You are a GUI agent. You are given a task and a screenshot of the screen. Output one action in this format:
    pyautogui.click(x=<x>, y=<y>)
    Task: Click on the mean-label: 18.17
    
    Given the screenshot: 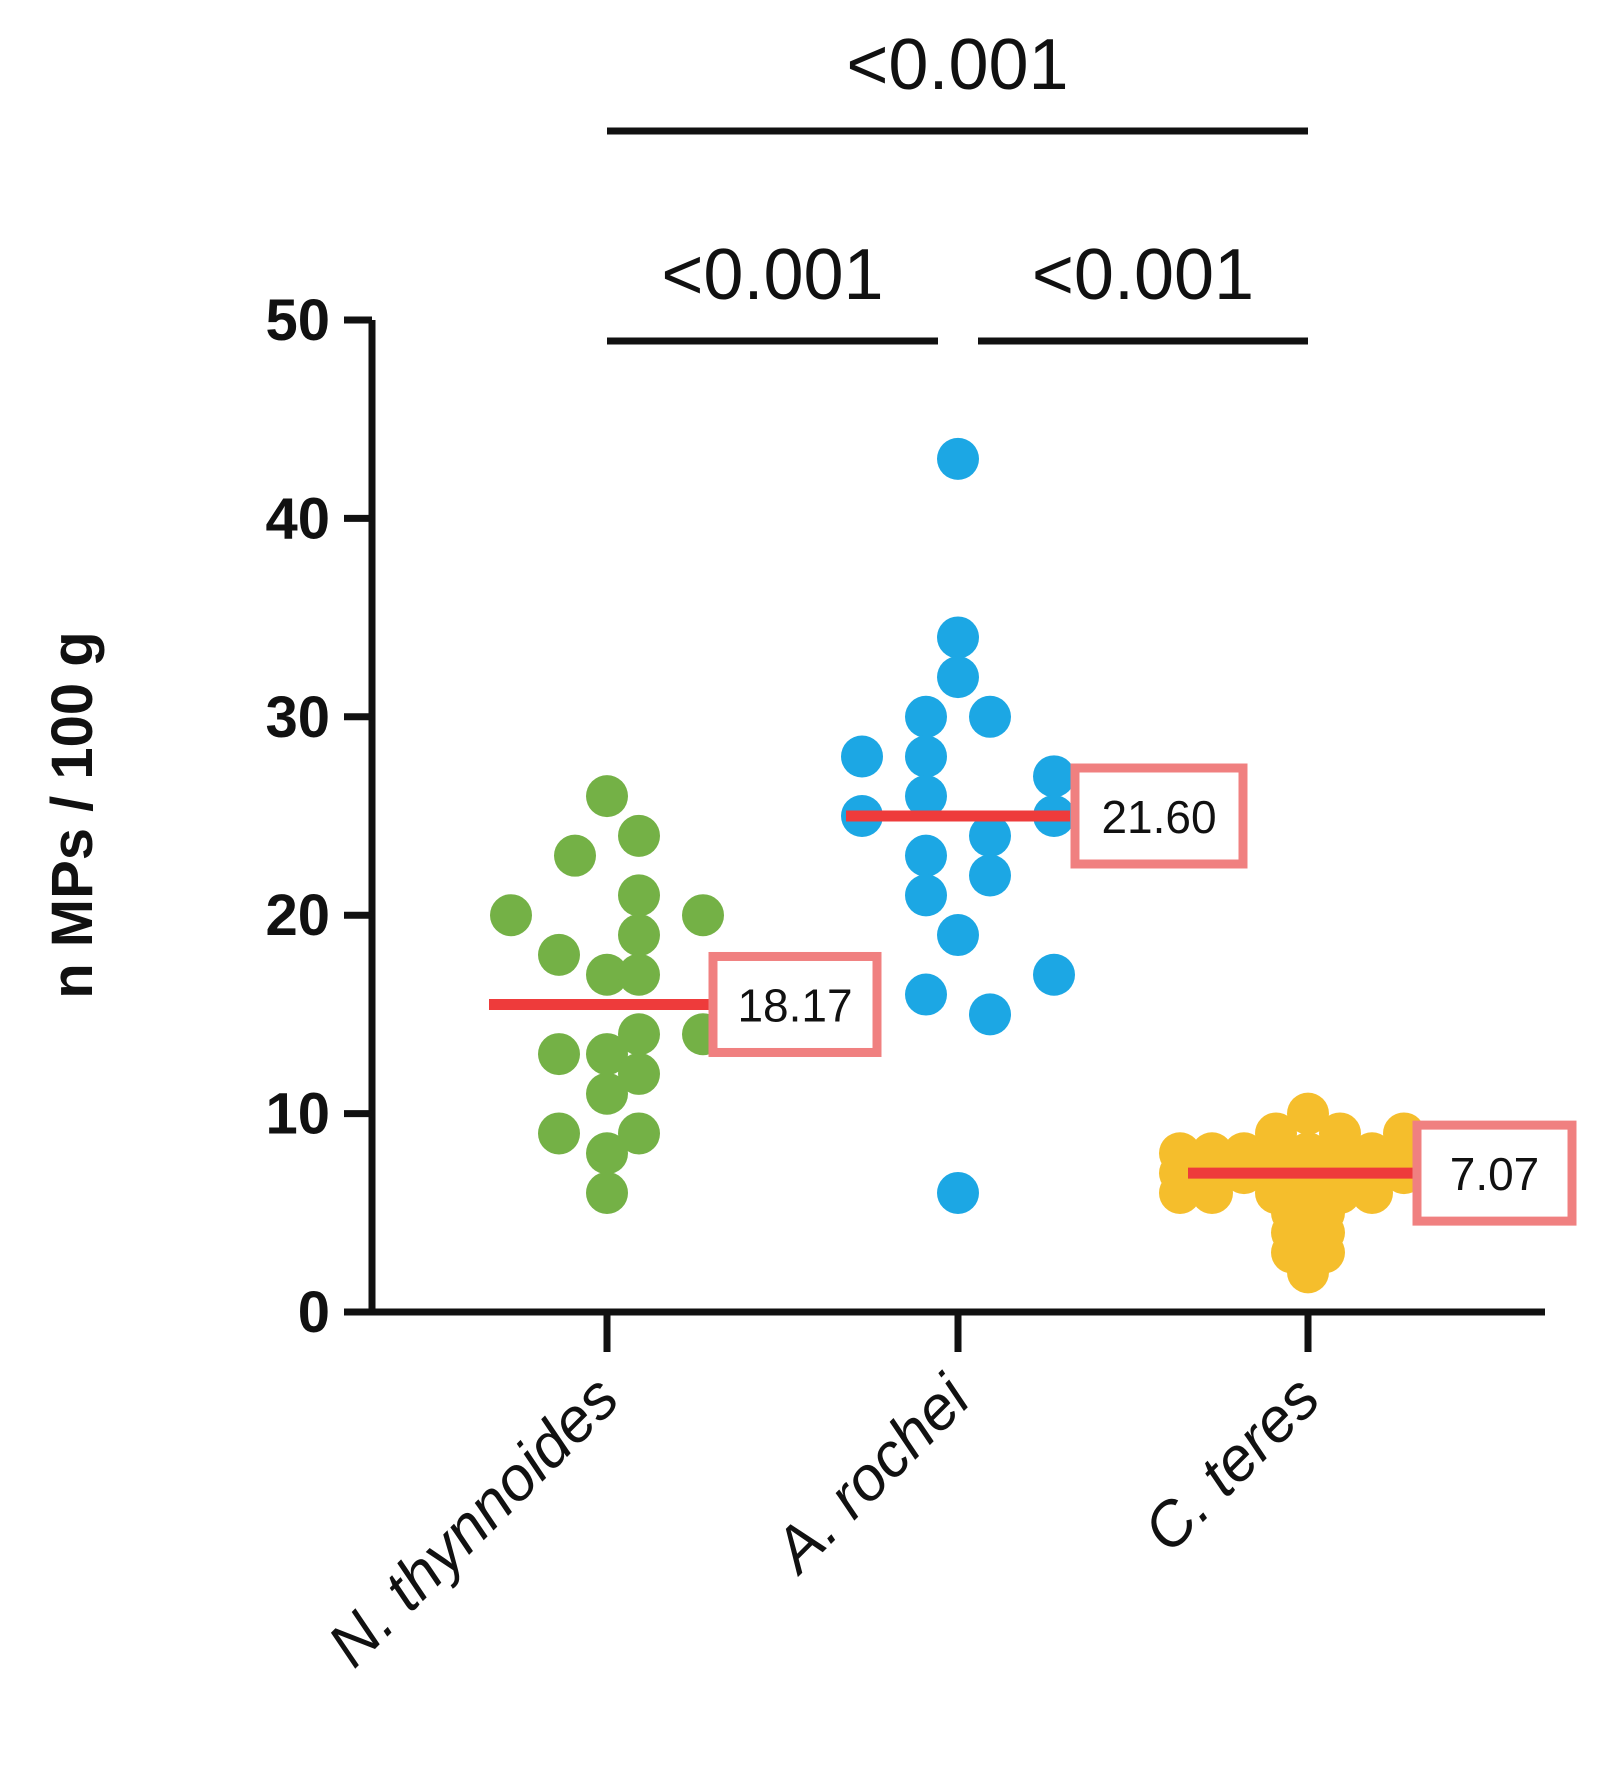 What is the action you would take?
    pyautogui.click(x=794, y=1005)
    